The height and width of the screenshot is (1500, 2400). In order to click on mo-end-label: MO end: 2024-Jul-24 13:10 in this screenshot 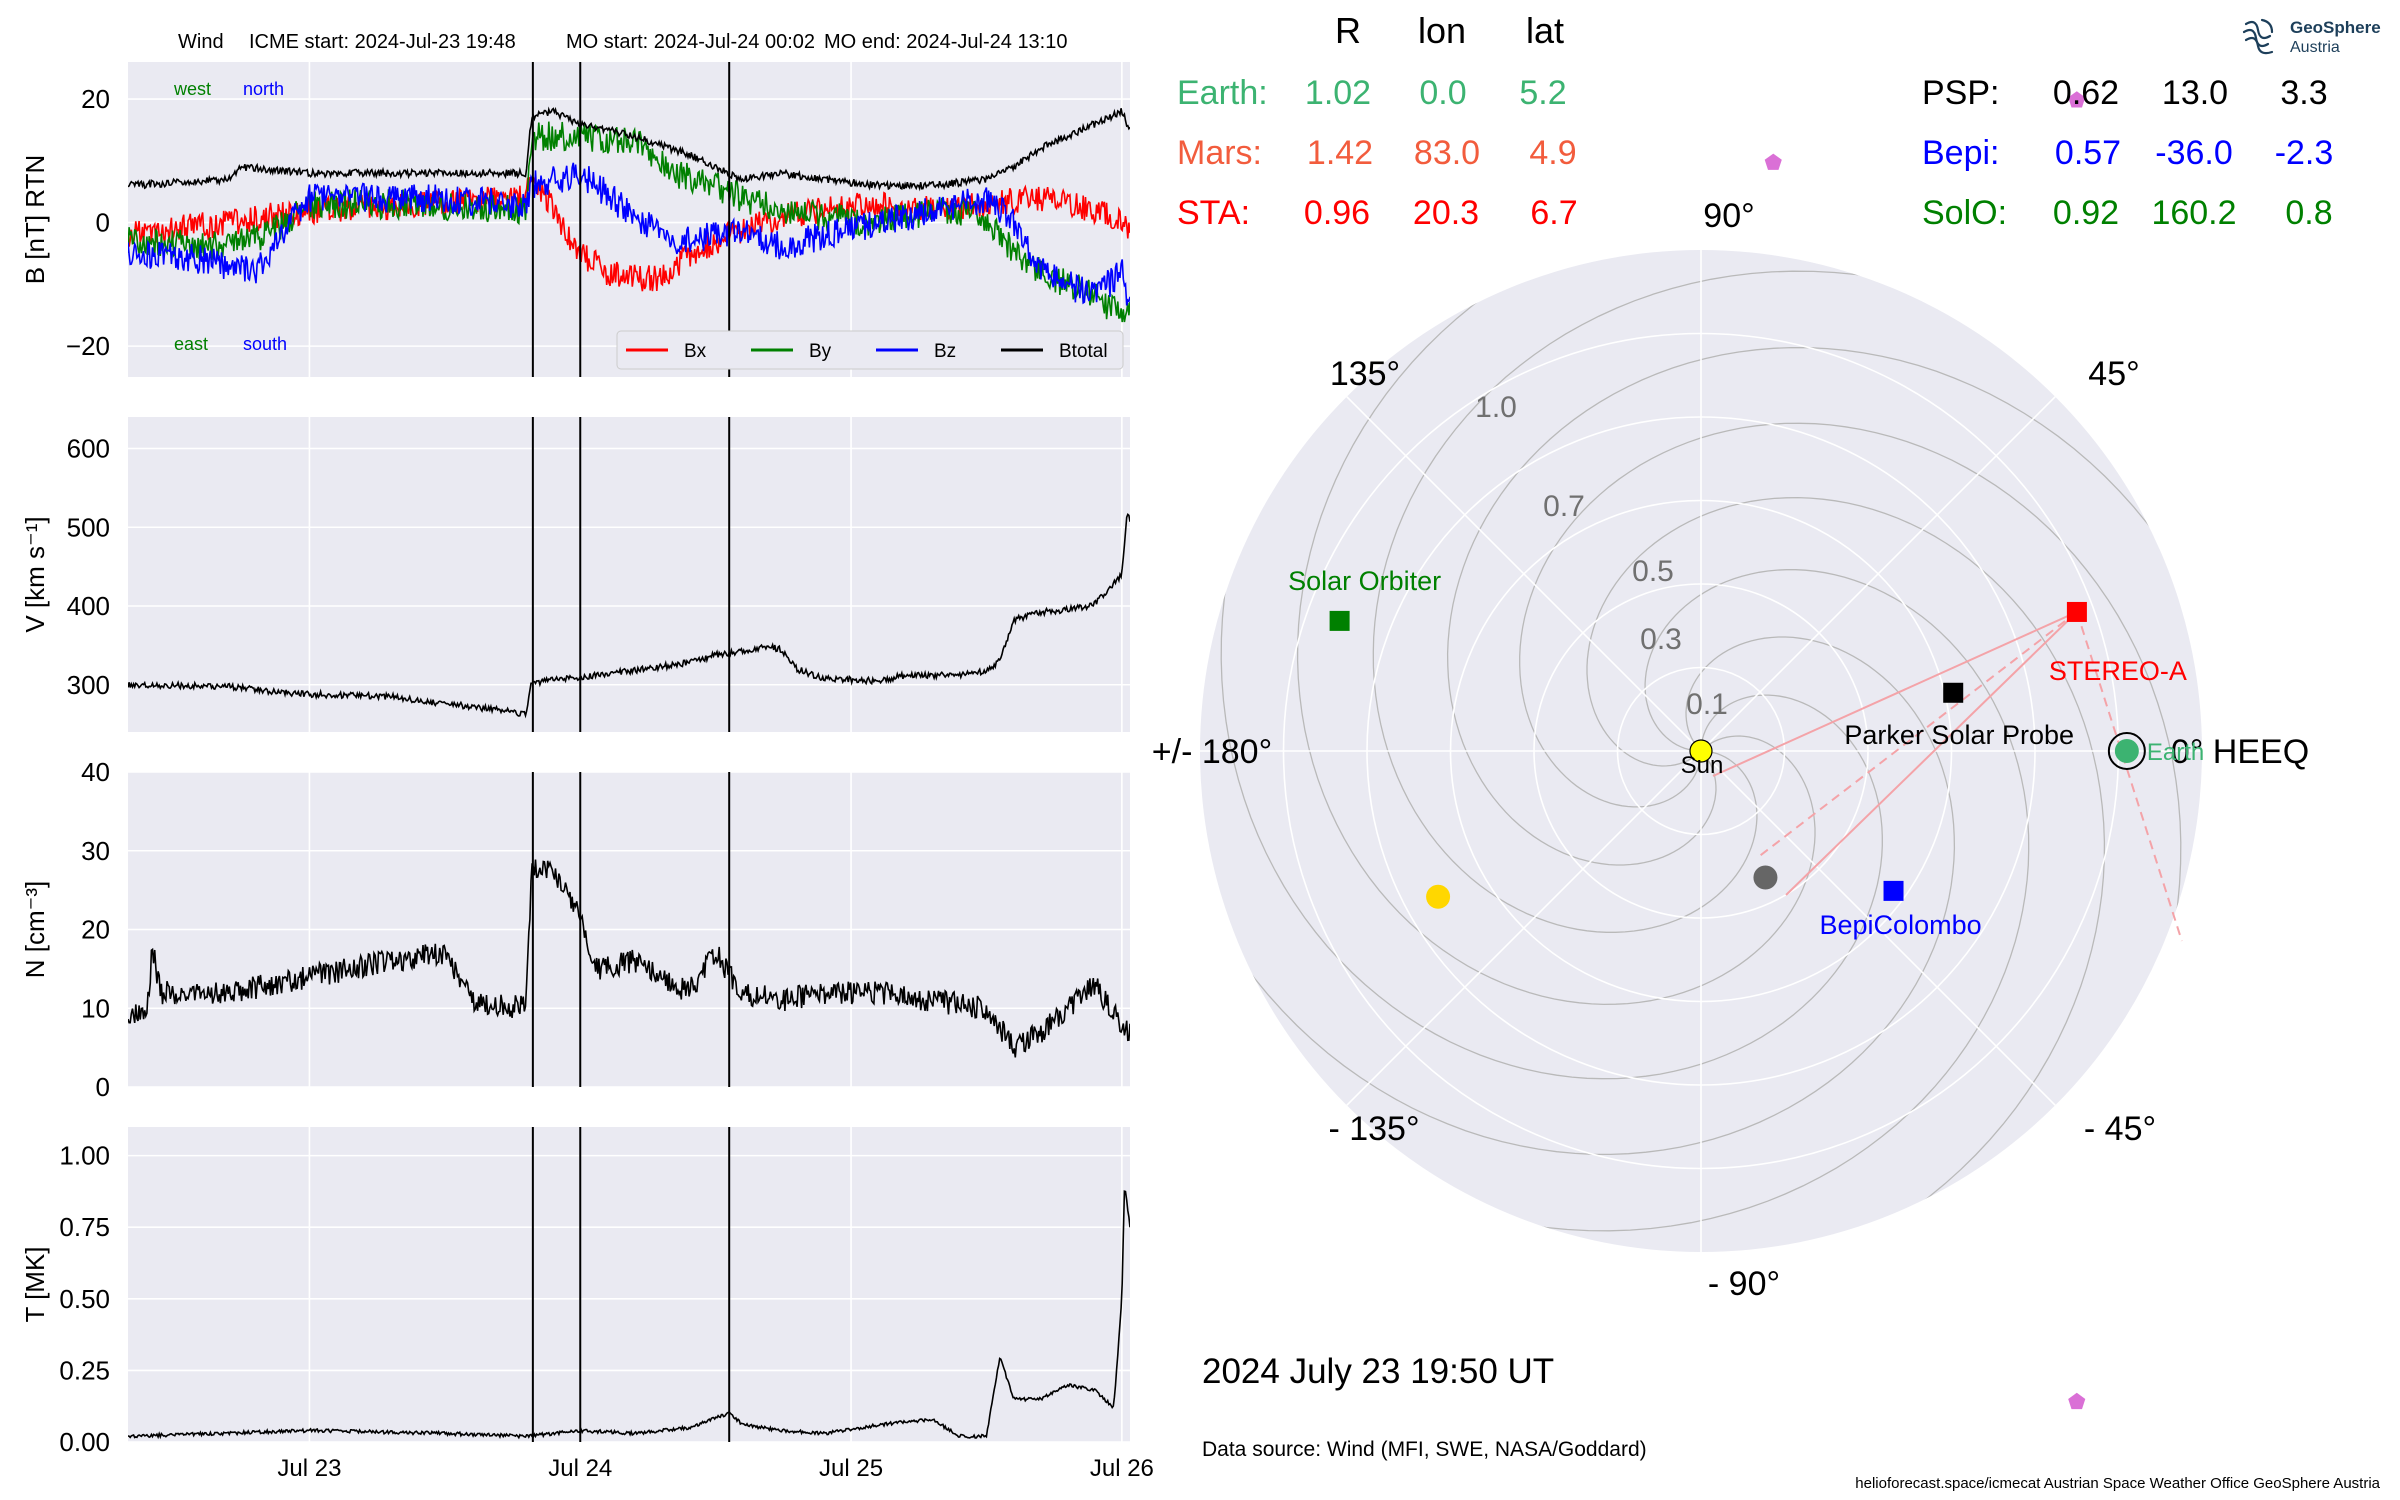, I will do `click(946, 42)`.